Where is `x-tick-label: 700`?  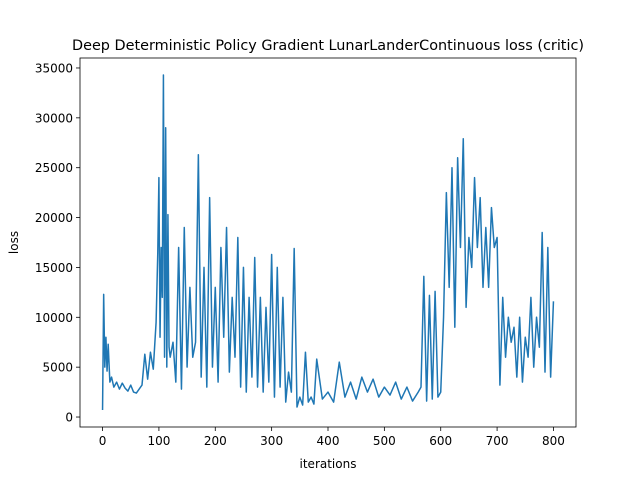 x-tick-label: 700 is located at coordinates (497, 441).